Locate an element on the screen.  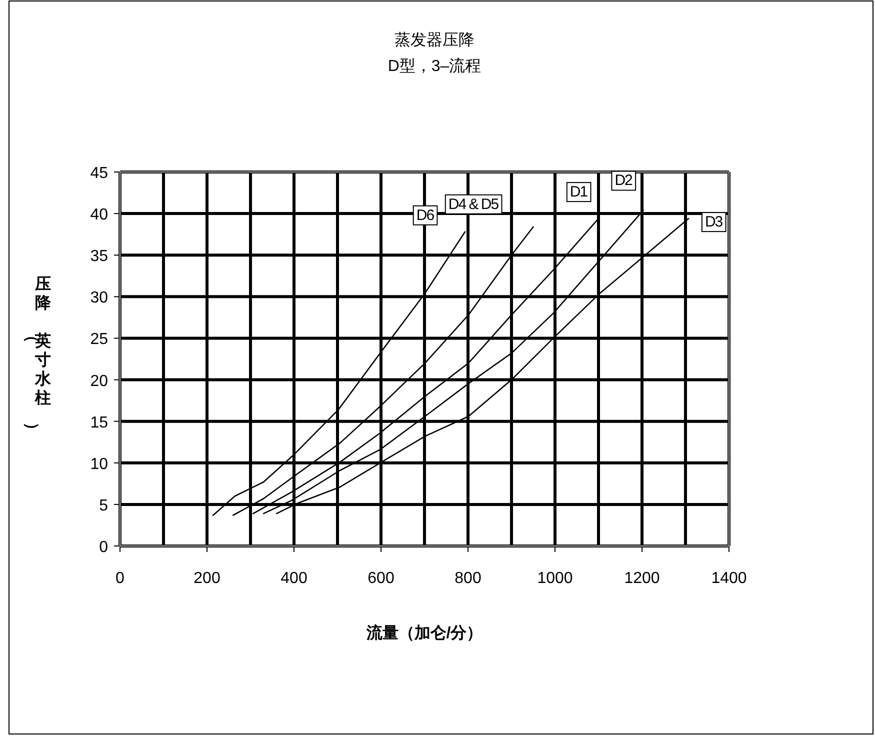
y-tick-label: 30 is located at coordinates (99, 298).